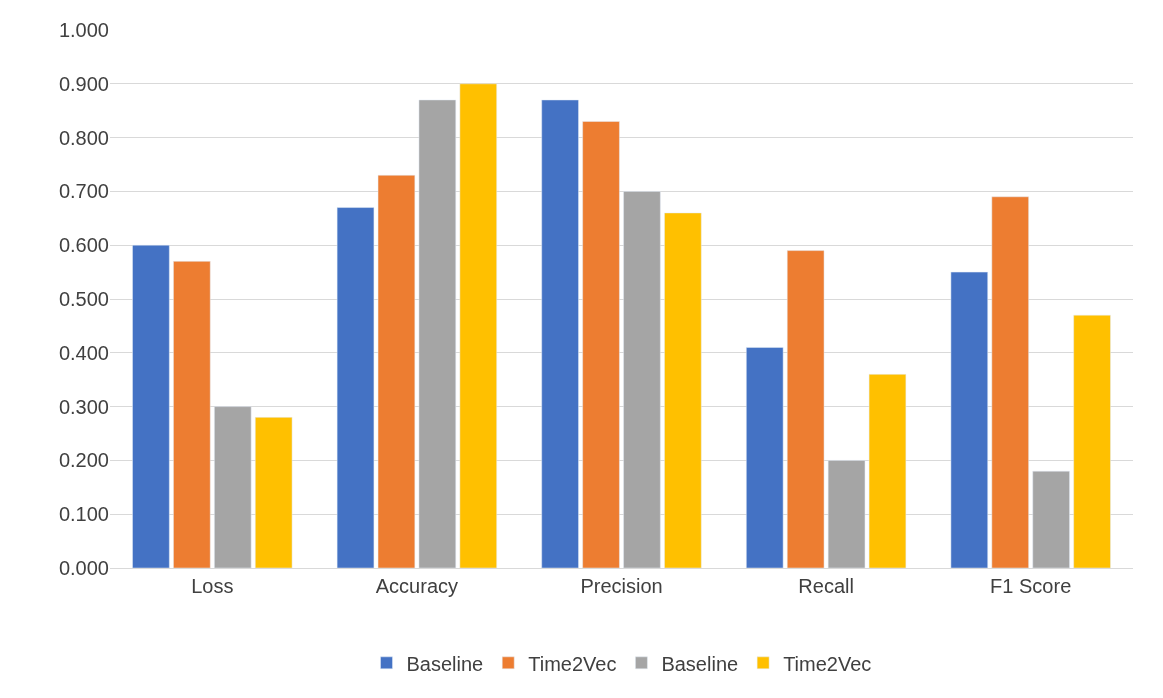 The height and width of the screenshot is (698, 1163). Describe the element at coordinates (83, 460) in the screenshot. I see `y-tick-label: 0.200` at that location.